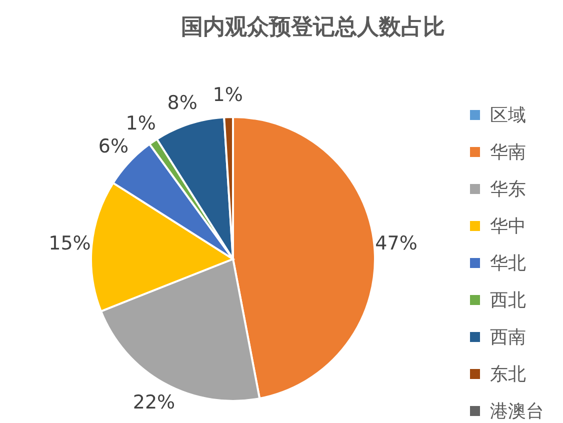 This screenshot has height=423, width=563. Describe the element at coordinates (508, 152) in the screenshot. I see `legend-label: 华南` at that location.